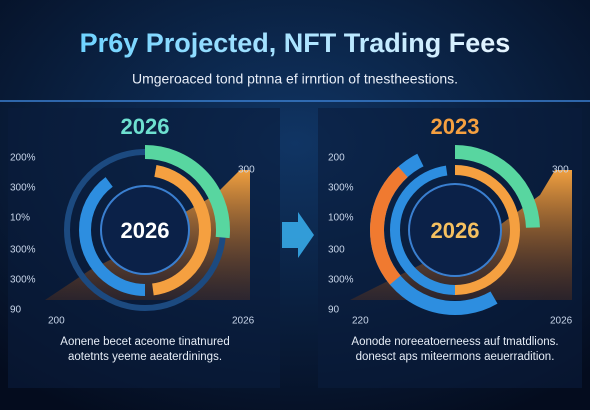  What do you see at coordinates (298, 235) in the screenshot?
I see `arrow` at bounding box center [298, 235].